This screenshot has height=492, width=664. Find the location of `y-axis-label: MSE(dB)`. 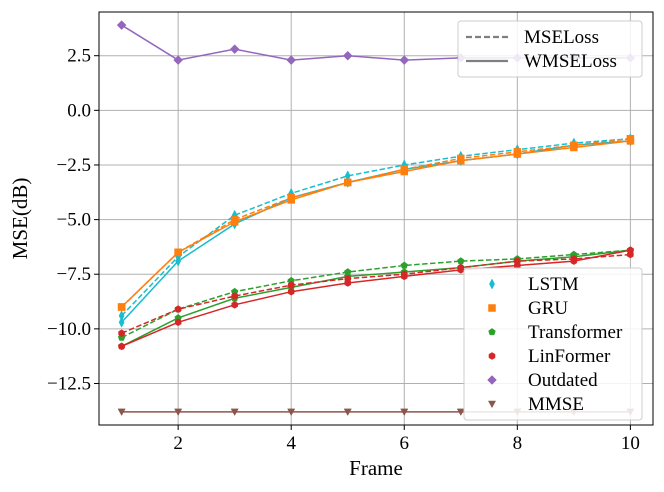

y-axis-label: MSE(dB) is located at coordinates (20, 219).